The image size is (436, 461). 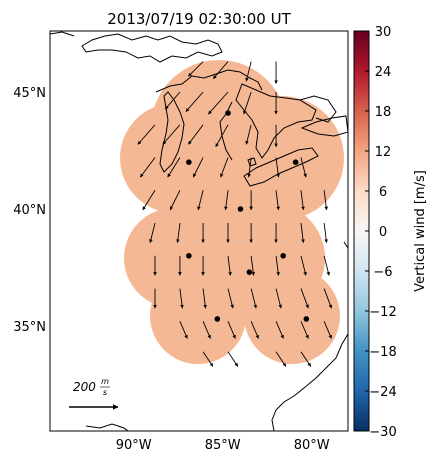 What do you see at coordinates (134, 445) in the screenshot?
I see `longitude-label: 90°W` at bounding box center [134, 445].